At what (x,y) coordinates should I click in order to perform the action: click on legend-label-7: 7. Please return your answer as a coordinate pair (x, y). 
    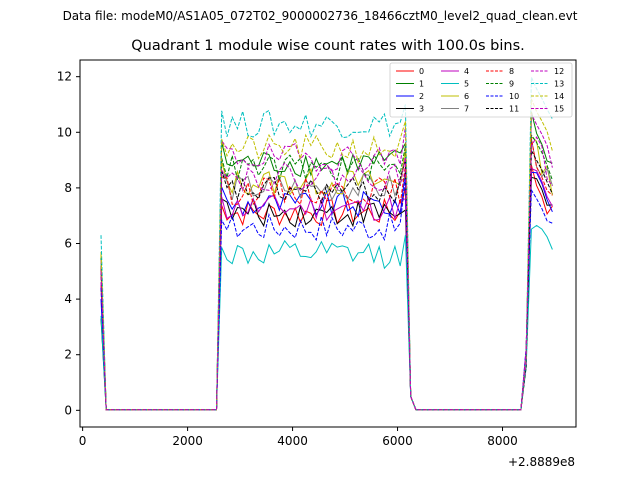
    Looking at the image, I should click on (466, 109).